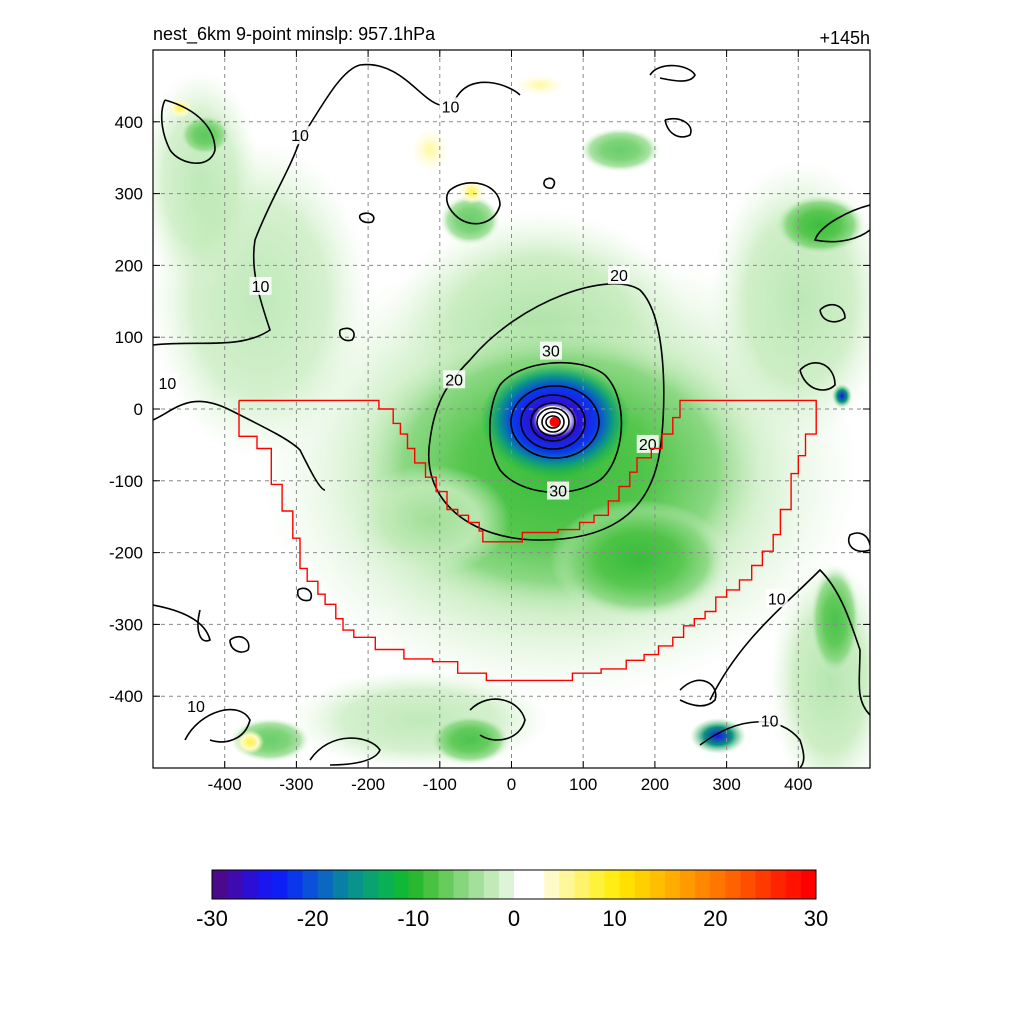 The image size is (1024, 1024). Describe the element at coordinates (583, 784) in the screenshot. I see `x-tick-label: 100` at that location.